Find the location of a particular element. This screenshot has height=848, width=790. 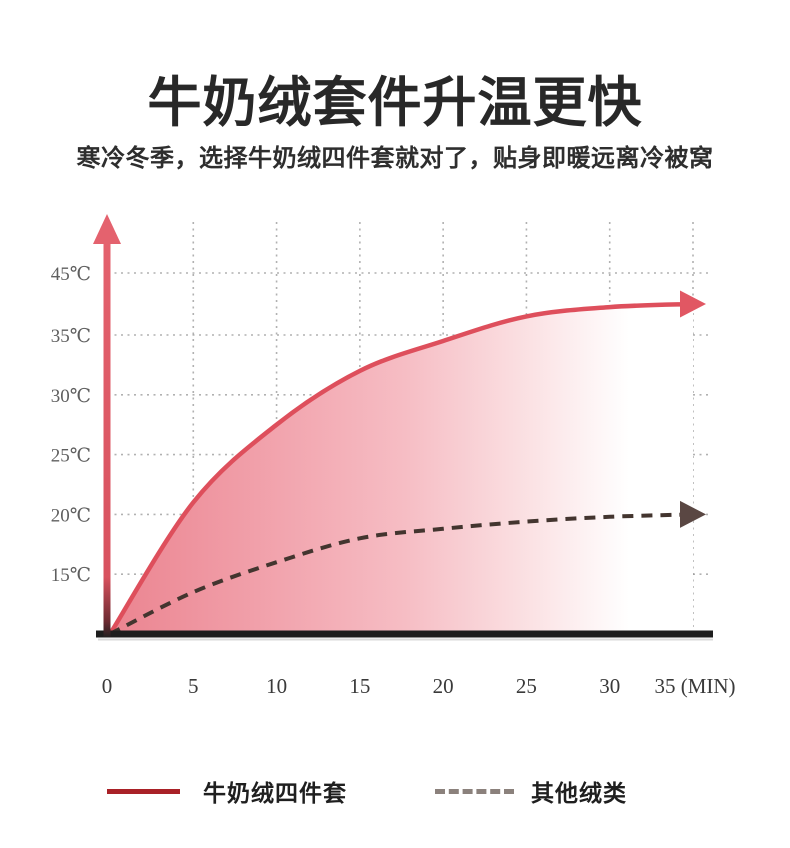

y-tick-label-15: 15℃ is located at coordinates (71, 575).